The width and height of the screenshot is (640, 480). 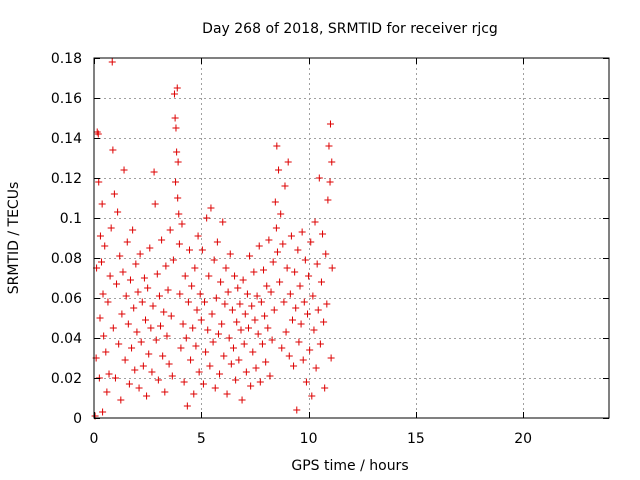 What do you see at coordinates (14, 238) in the screenshot?
I see `y-axis-title: SRMTID / TECUs` at bounding box center [14, 238].